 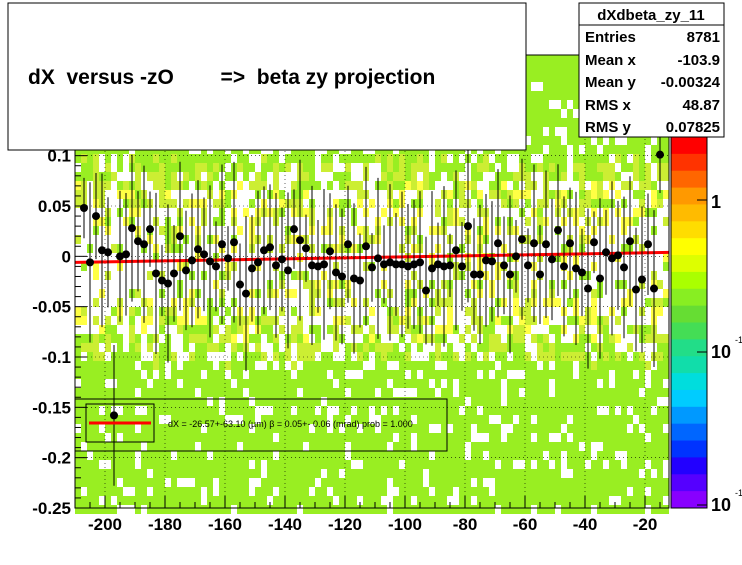 I want to click on palette-swatch, so click(x=689, y=179).